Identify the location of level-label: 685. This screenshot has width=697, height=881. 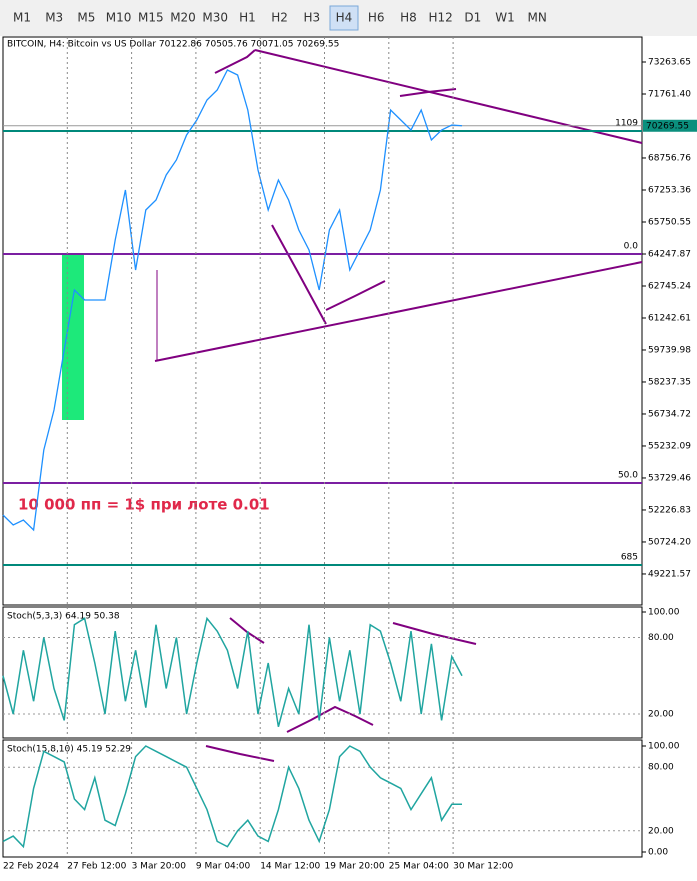
(629, 557).